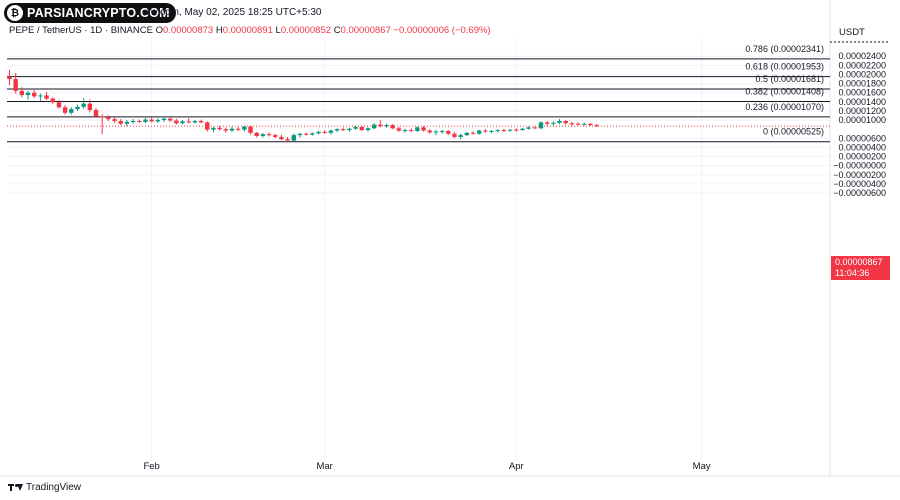 The image size is (900, 500). Describe the element at coordinates (233, 12) in the screenshot. I see `snapshot-title: ew.com, May 02, 2025 18:25 UTC+5:30` at that location.